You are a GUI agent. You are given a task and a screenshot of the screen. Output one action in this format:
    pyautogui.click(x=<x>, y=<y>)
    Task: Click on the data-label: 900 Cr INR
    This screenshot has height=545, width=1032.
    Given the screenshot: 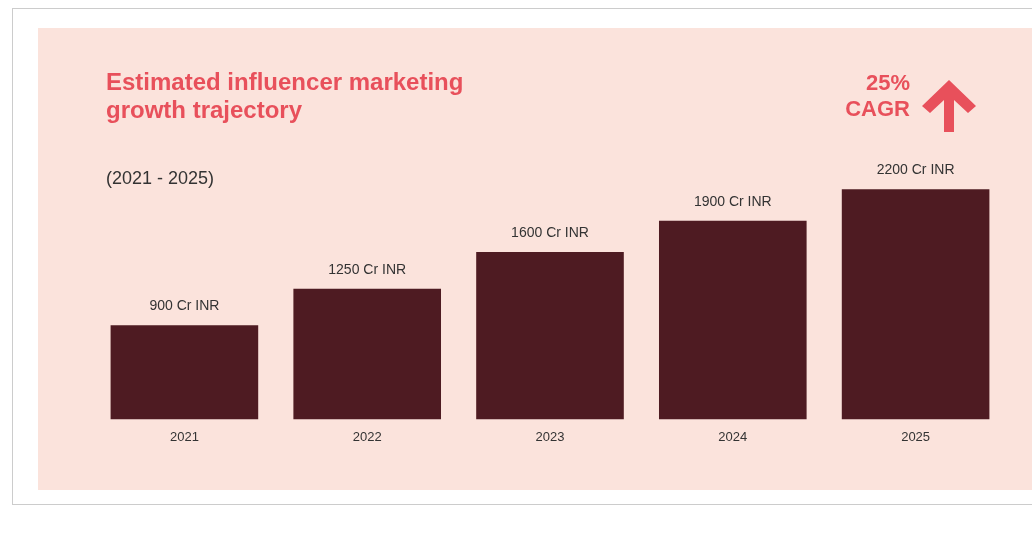 What is the action you would take?
    pyautogui.click(x=184, y=305)
    